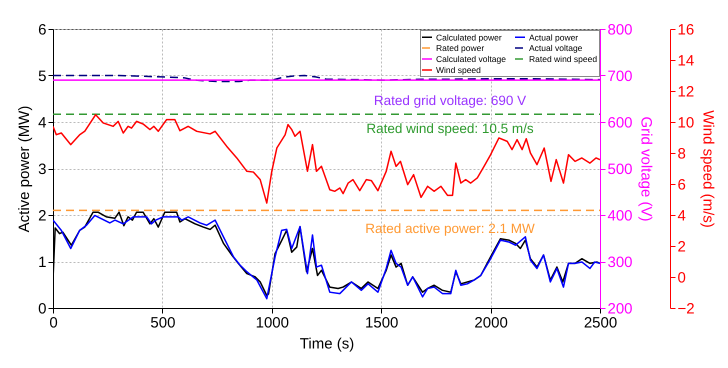 Image resolution: width=728 pixels, height=368 pixels. I want to click on y-tick-label: 3, so click(42, 169).